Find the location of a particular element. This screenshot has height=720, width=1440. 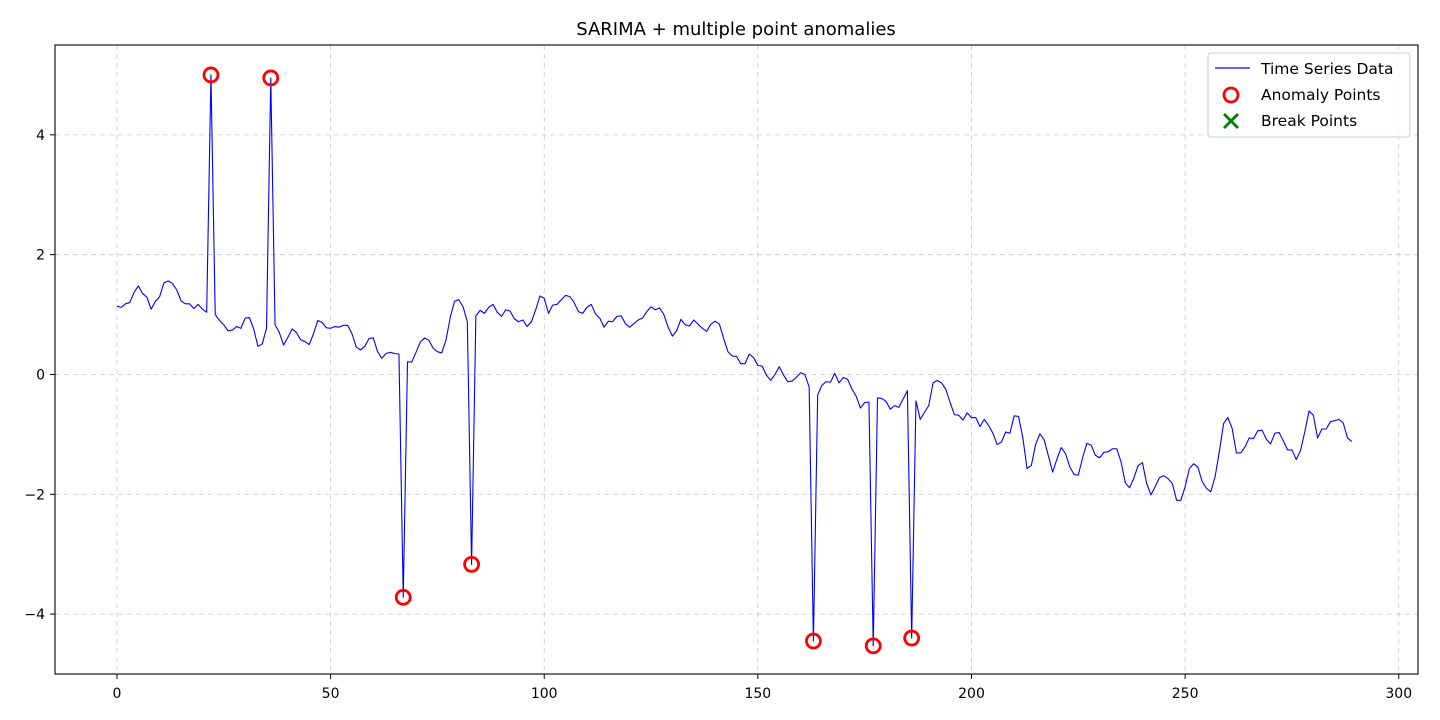

y-tick-label: −4 is located at coordinates (34, 615).